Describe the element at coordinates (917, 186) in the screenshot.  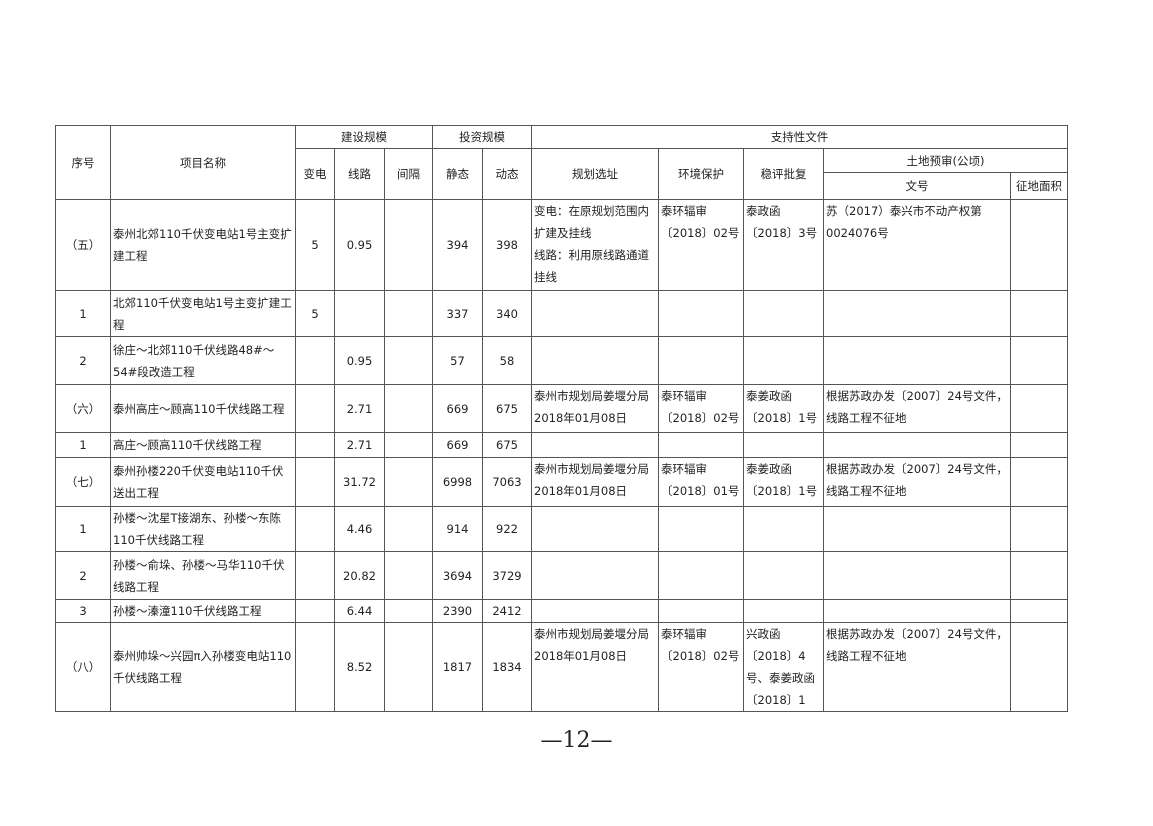
I see `header-cell: 文号` at that location.